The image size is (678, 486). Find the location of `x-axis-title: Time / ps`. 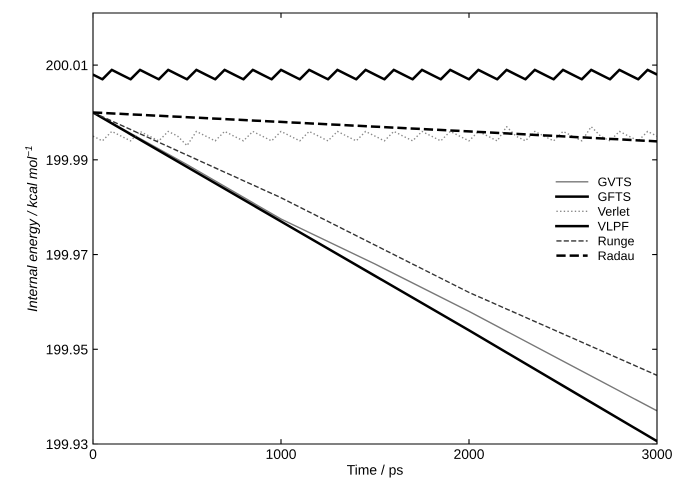

x-axis-title: Time / ps is located at coordinates (375, 471).